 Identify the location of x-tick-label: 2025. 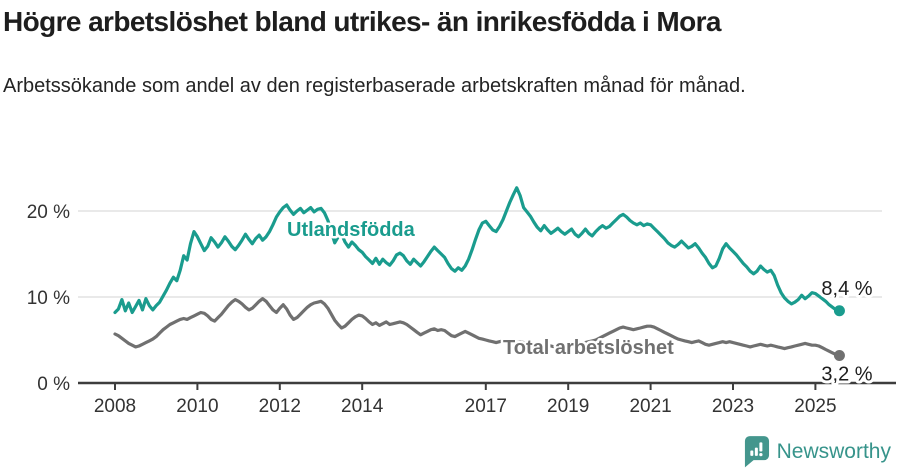
(815, 406).